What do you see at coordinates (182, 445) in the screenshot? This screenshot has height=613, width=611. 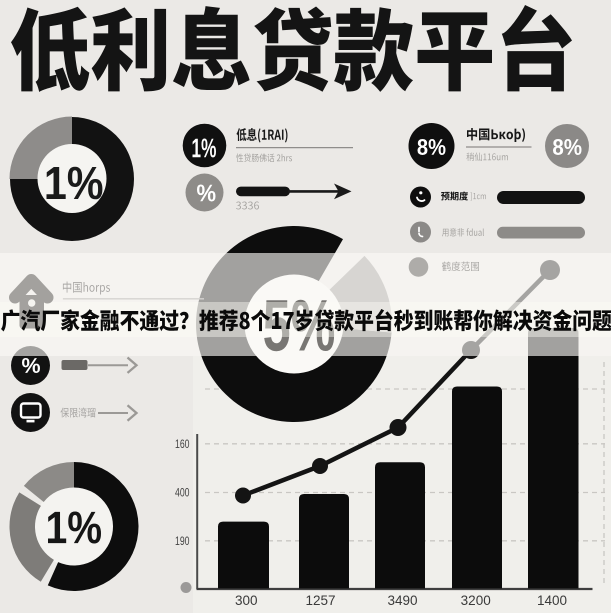 I see `svg-text: 160` at bounding box center [182, 445].